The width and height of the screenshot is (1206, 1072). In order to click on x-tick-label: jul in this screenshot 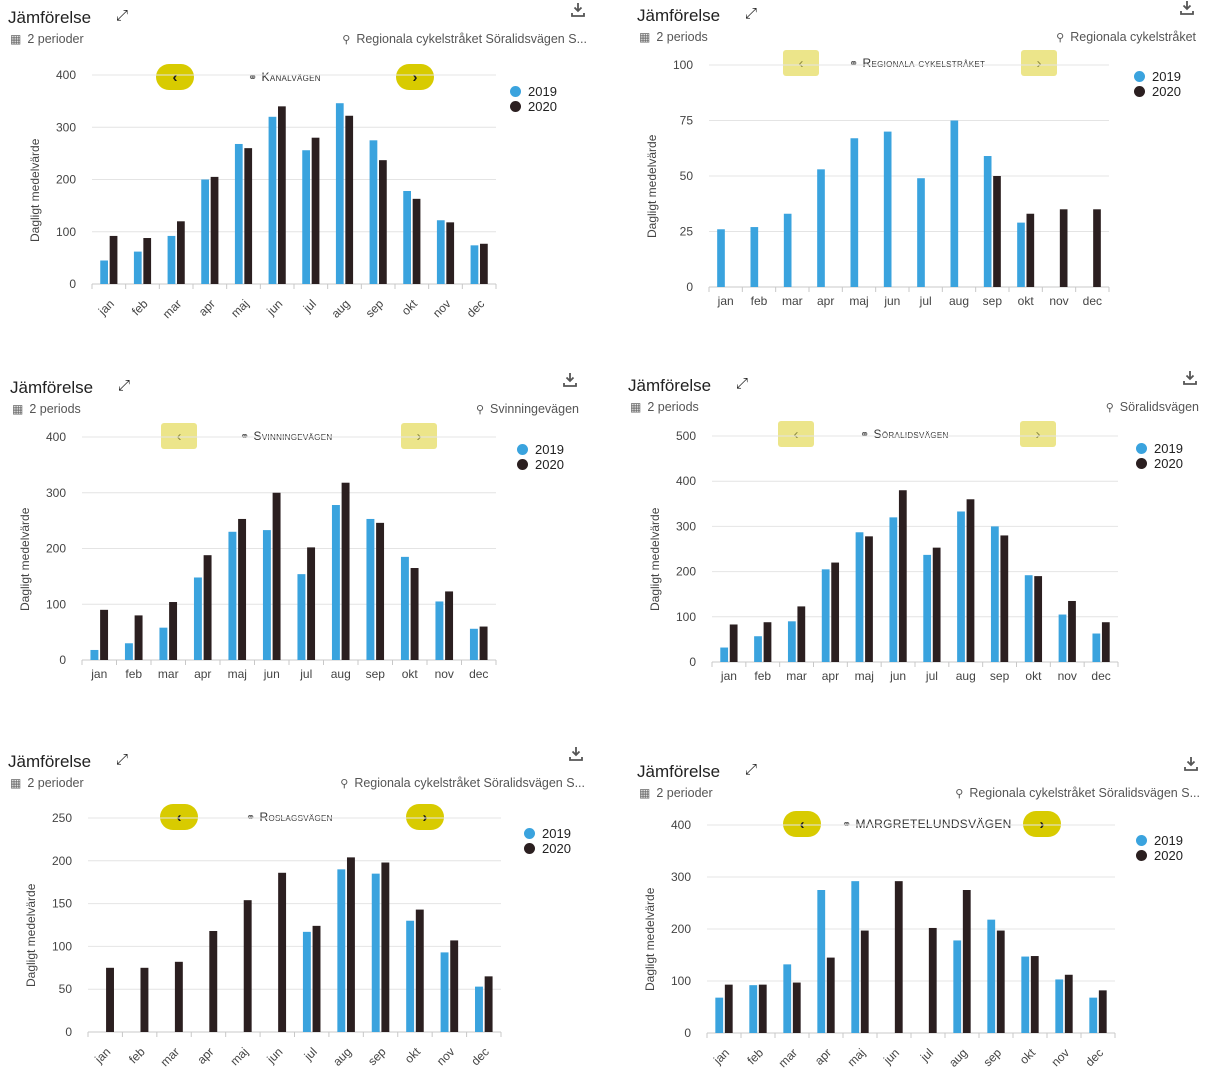, I will do `click(926, 1055)`.